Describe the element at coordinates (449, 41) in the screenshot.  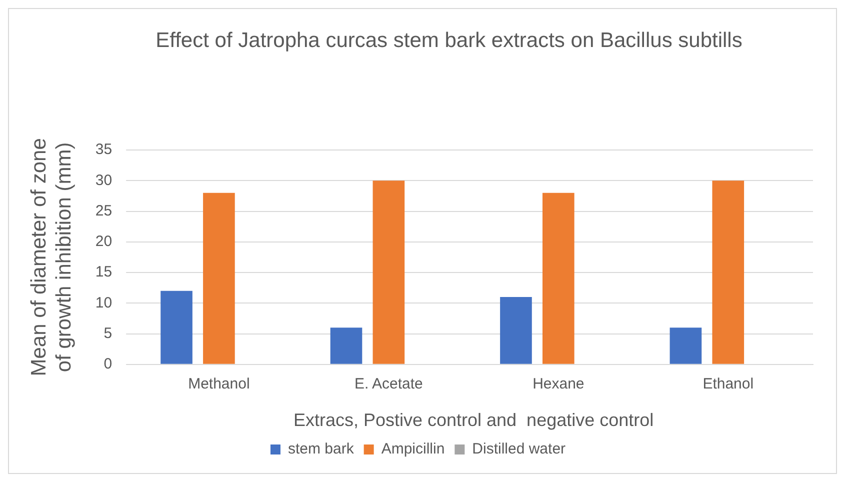
I see `chart-title: Effect of Jatropha curcas stem bark extracts on Bacillus subtills` at that location.